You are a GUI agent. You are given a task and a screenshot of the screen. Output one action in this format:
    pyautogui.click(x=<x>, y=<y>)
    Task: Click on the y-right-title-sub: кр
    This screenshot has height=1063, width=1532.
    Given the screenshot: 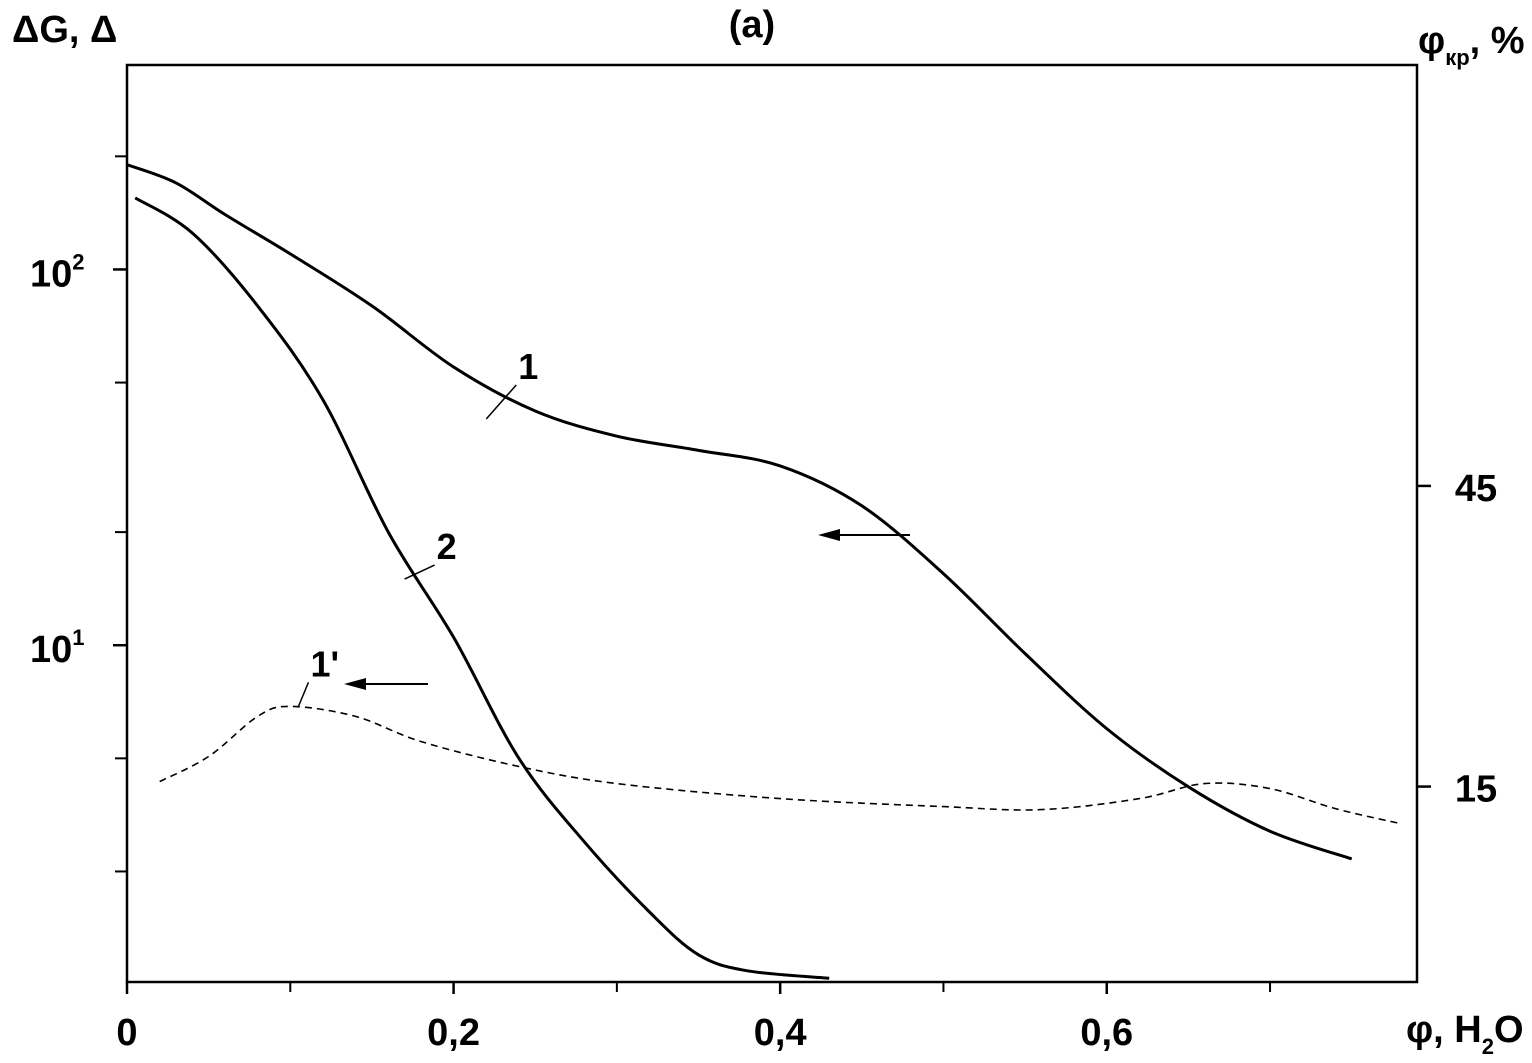 What is the action you would take?
    pyautogui.click(x=1457, y=57)
    